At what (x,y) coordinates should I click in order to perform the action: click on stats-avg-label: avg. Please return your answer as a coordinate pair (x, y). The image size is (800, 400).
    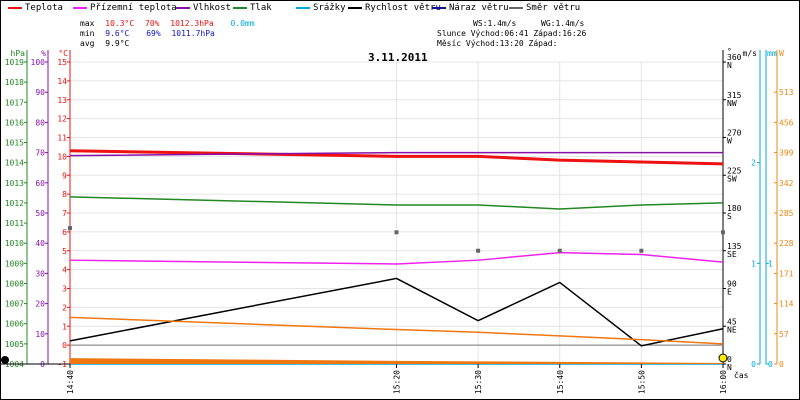
    Looking at the image, I should click on (87, 43).